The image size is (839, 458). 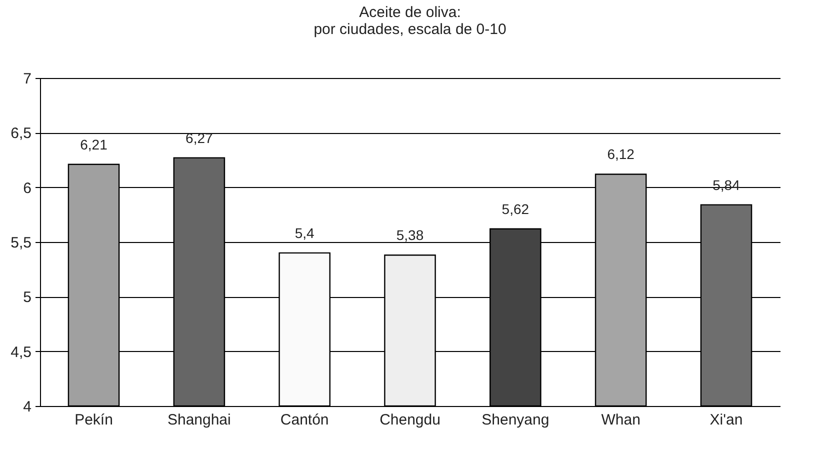 What do you see at coordinates (304, 420) in the screenshot?
I see `x-tick-label: Cantón` at bounding box center [304, 420].